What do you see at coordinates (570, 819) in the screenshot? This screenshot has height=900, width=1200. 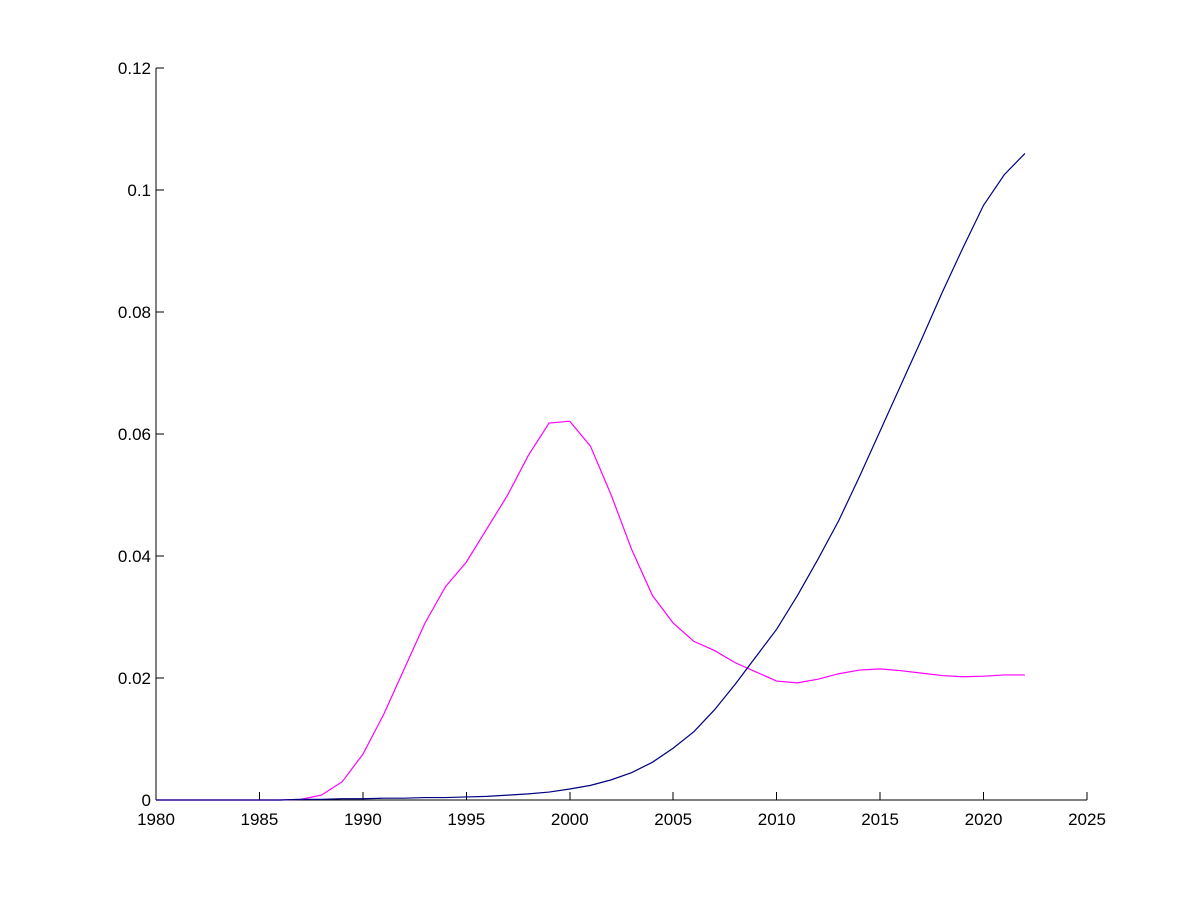 I see `x-tick-label: 2000` at bounding box center [570, 819].